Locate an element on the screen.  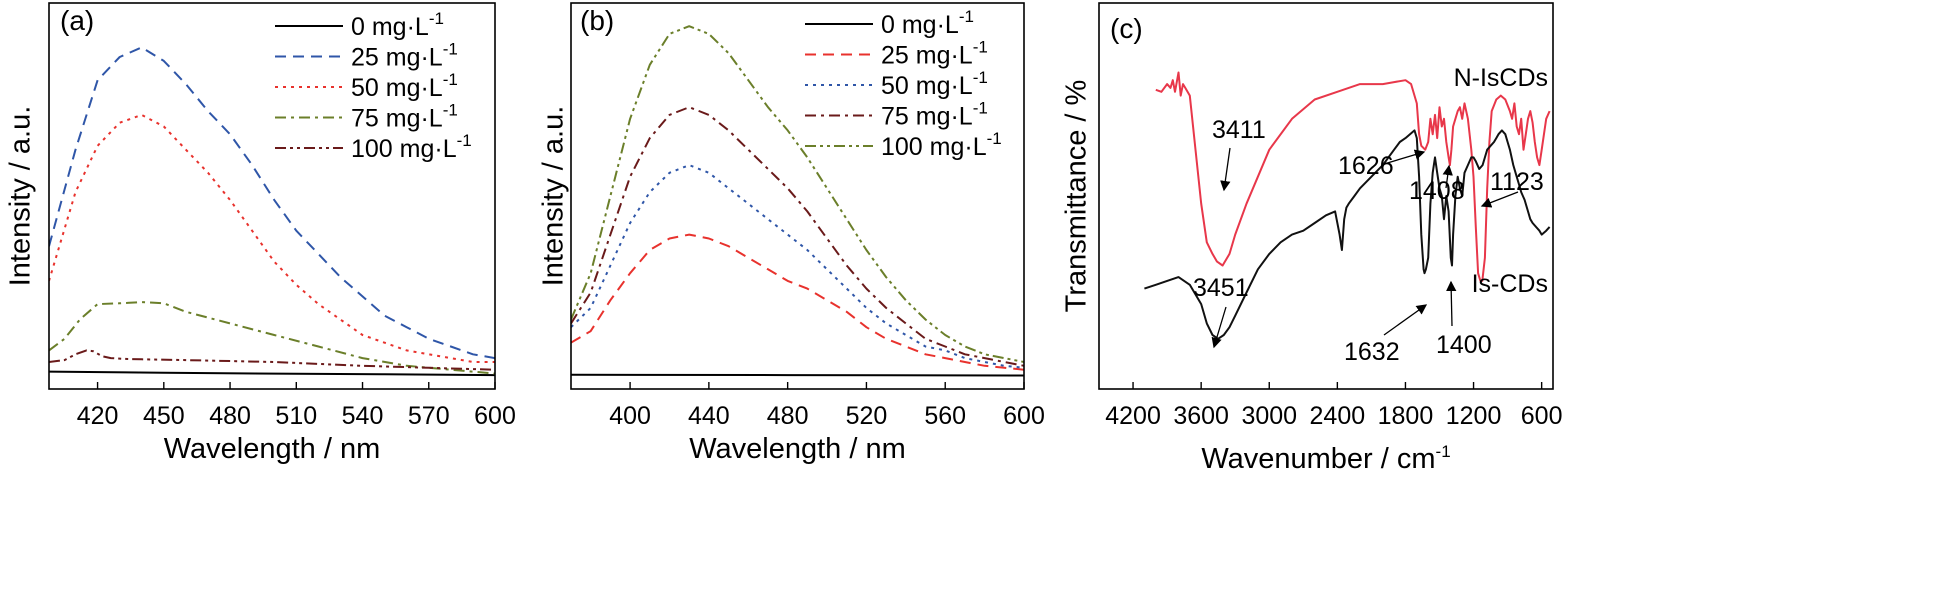
series-label-is-cds: Is-CDs is located at coordinates (1510, 284).